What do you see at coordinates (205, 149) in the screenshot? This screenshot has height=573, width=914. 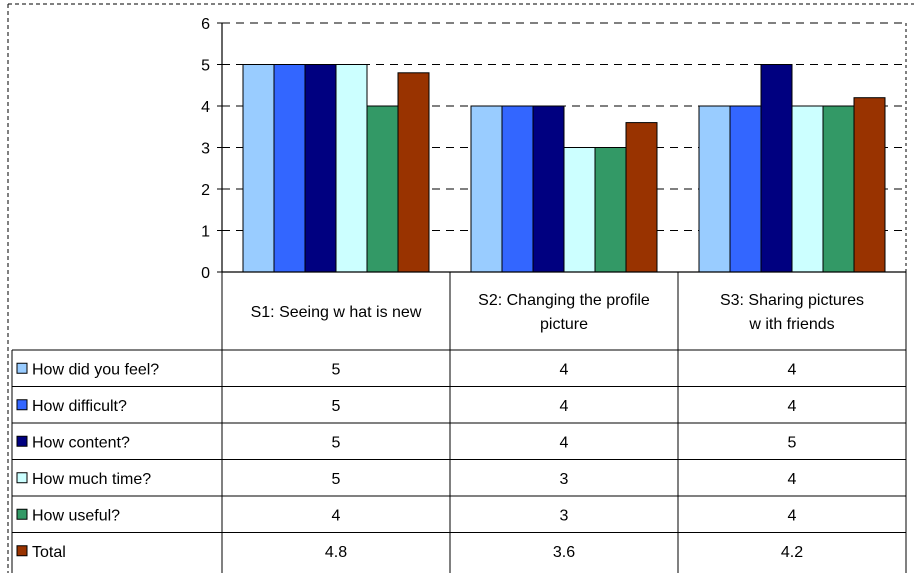 I see `y-tick-label: 3` at bounding box center [205, 149].